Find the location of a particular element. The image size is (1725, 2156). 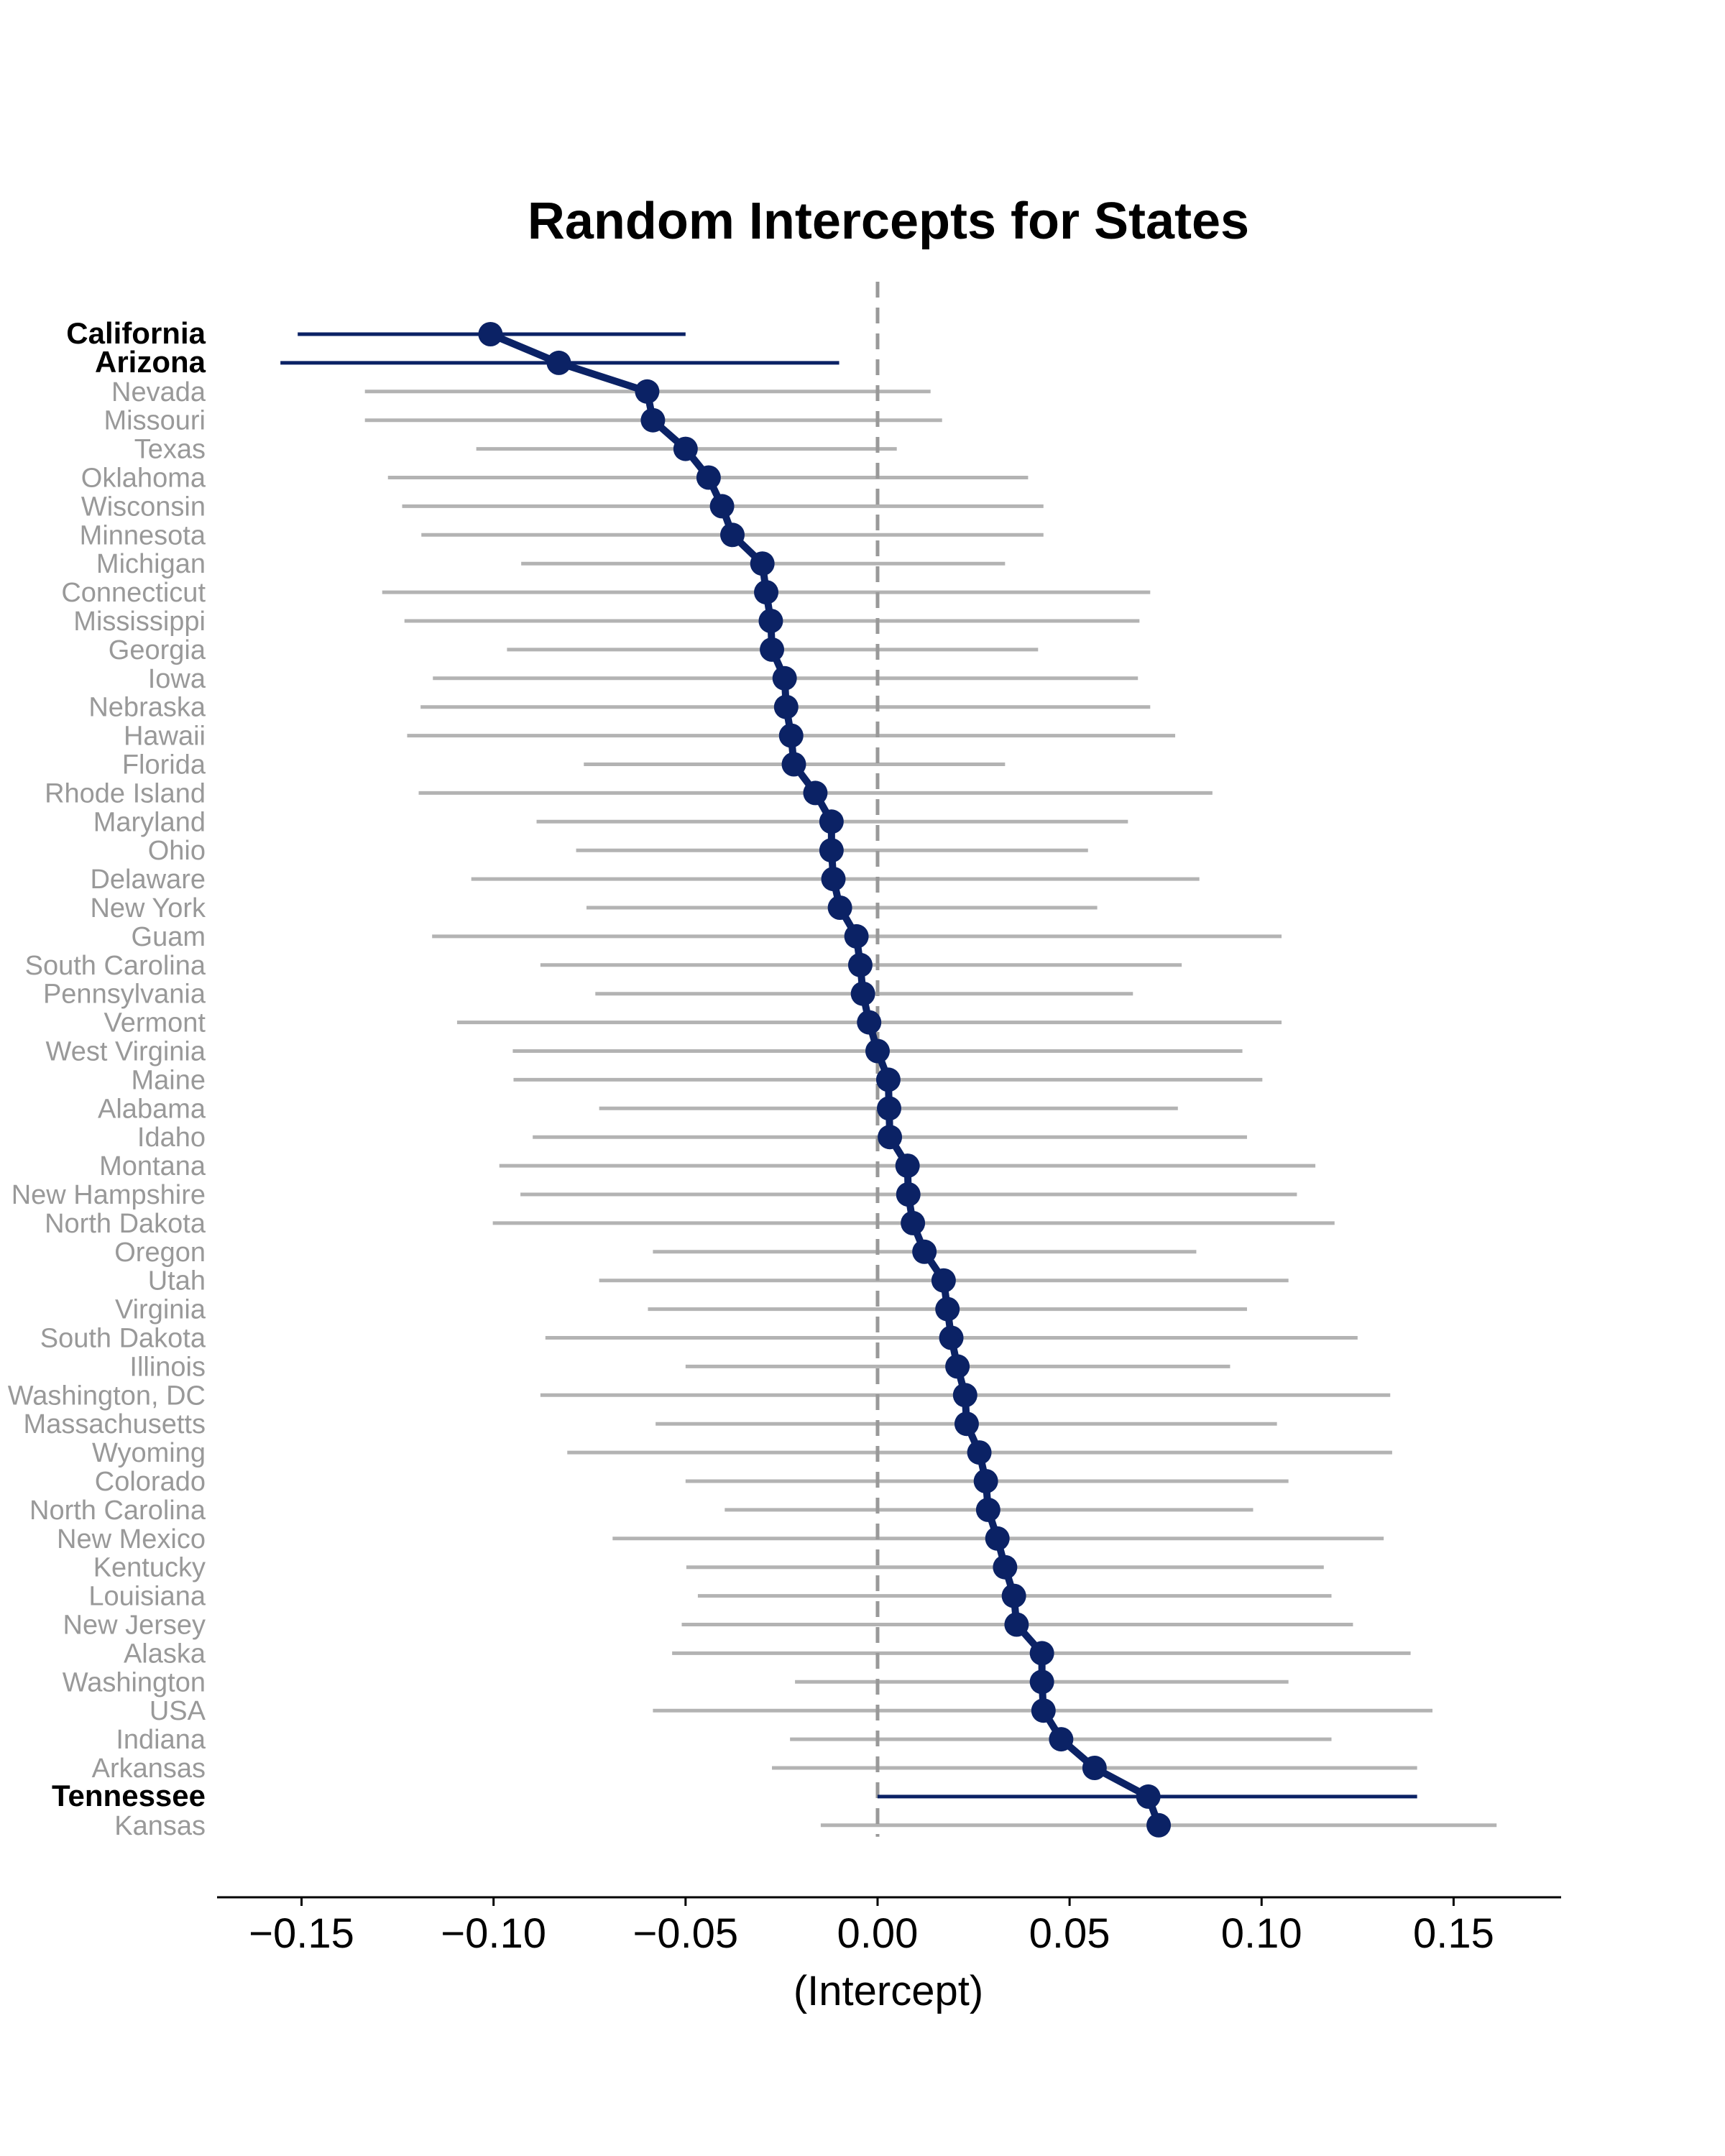

point-nevada is located at coordinates (647, 392).